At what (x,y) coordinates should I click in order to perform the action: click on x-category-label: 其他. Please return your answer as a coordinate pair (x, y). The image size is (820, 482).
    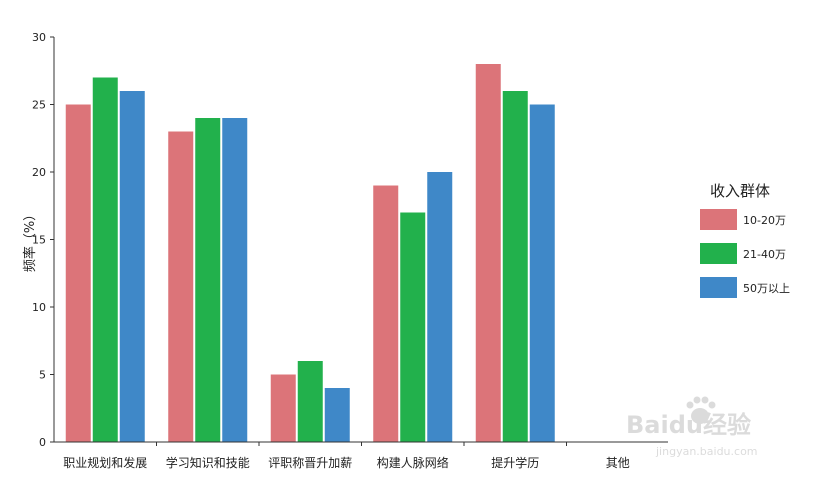
    Looking at the image, I should click on (618, 463).